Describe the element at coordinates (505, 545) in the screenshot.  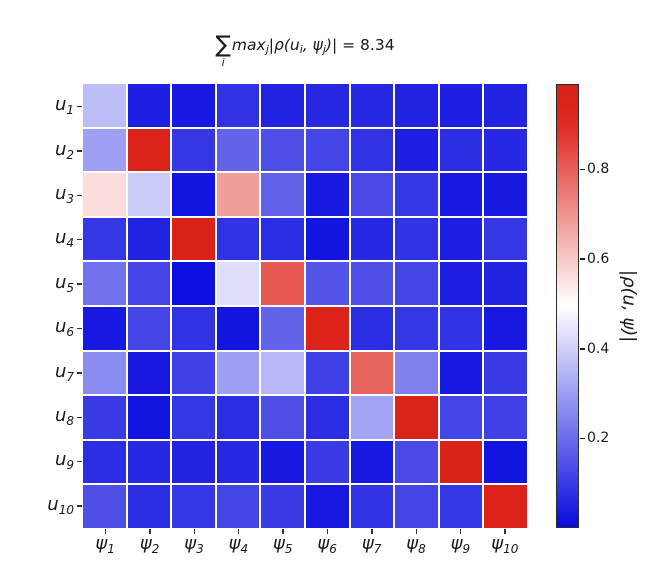
I see `col-label: ψ10` at that location.